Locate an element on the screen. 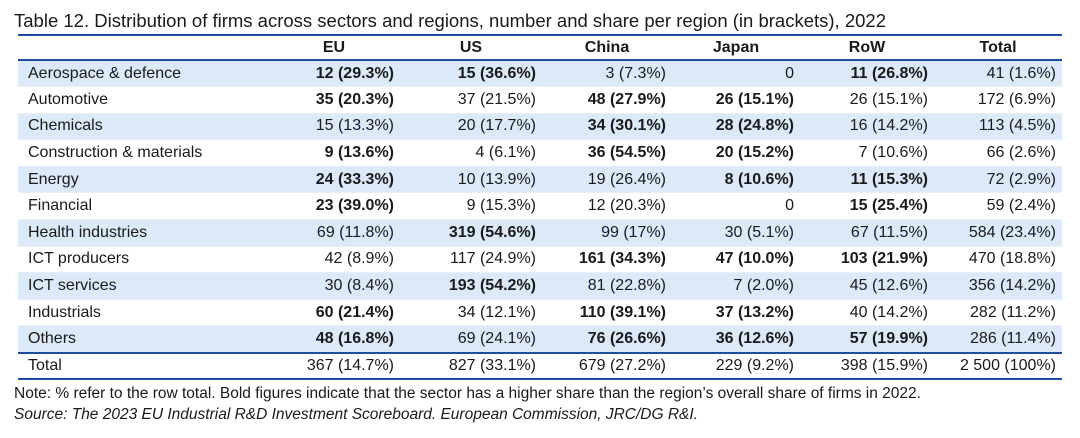 This screenshot has height=438, width=1080. table-cell: 67 (11.5%) is located at coordinates (867, 233).